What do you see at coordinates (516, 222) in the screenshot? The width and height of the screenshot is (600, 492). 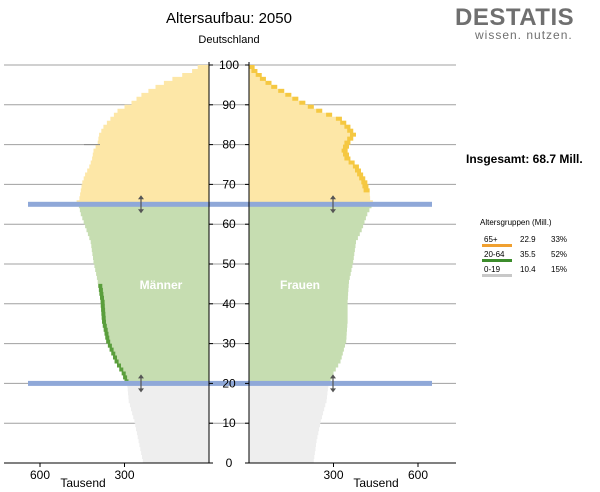 I see `legend-title: Altersgruppen (Mill.)` at bounding box center [516, 222].